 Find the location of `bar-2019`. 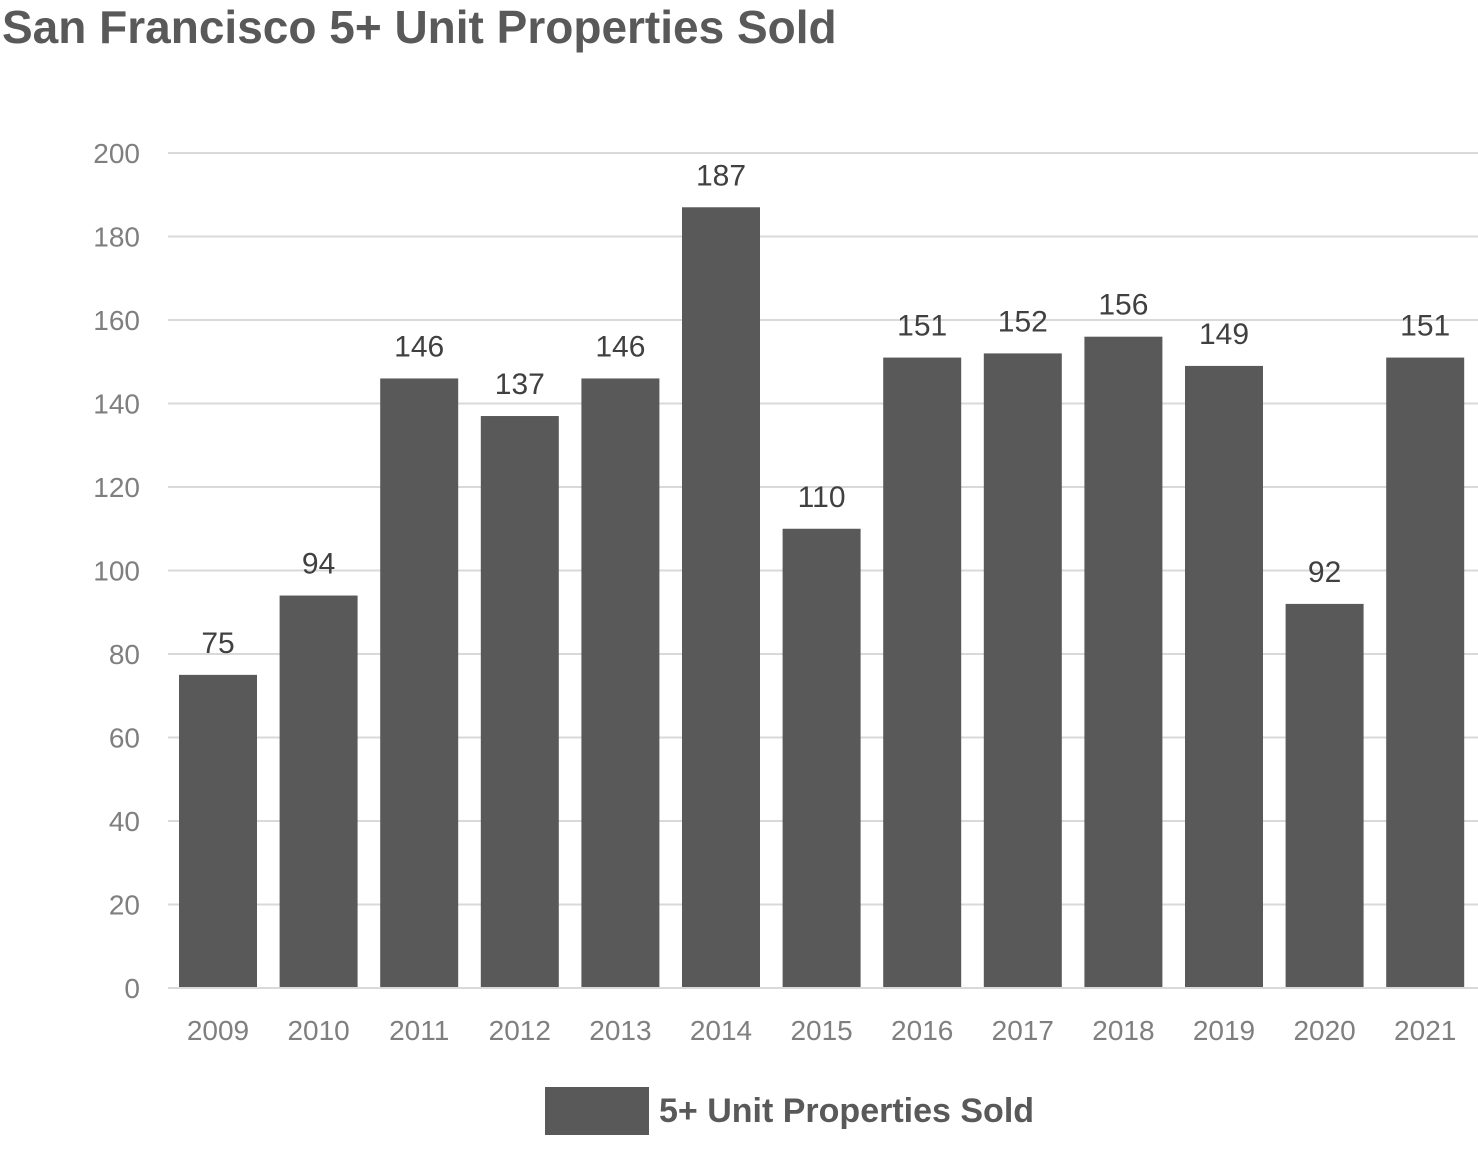

bar-2019 is located at coordinates (1224, 676).